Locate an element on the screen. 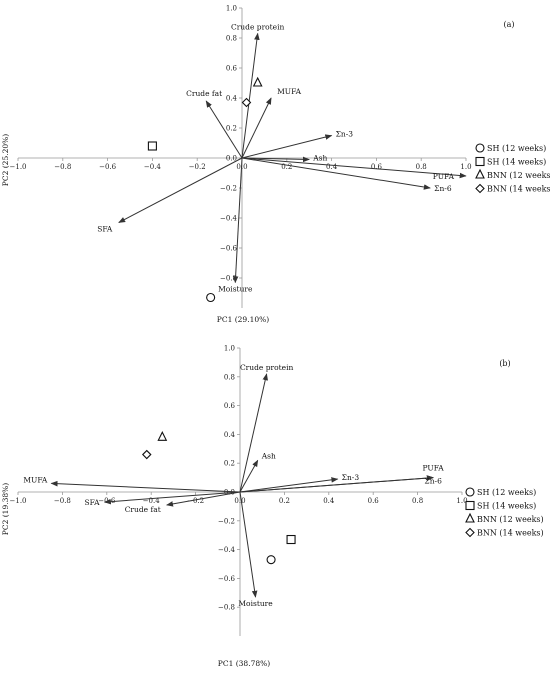 The height and width of the screenshot is (678, 550). y-tick-label: 0.0 is located at coordinates (231, 159).